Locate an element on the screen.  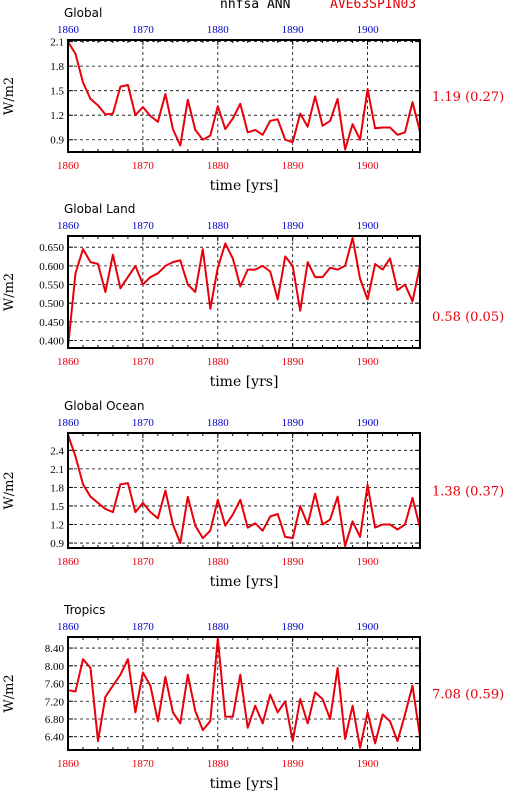
x-tick-label: 1860 is located at coordinates (68, 166).